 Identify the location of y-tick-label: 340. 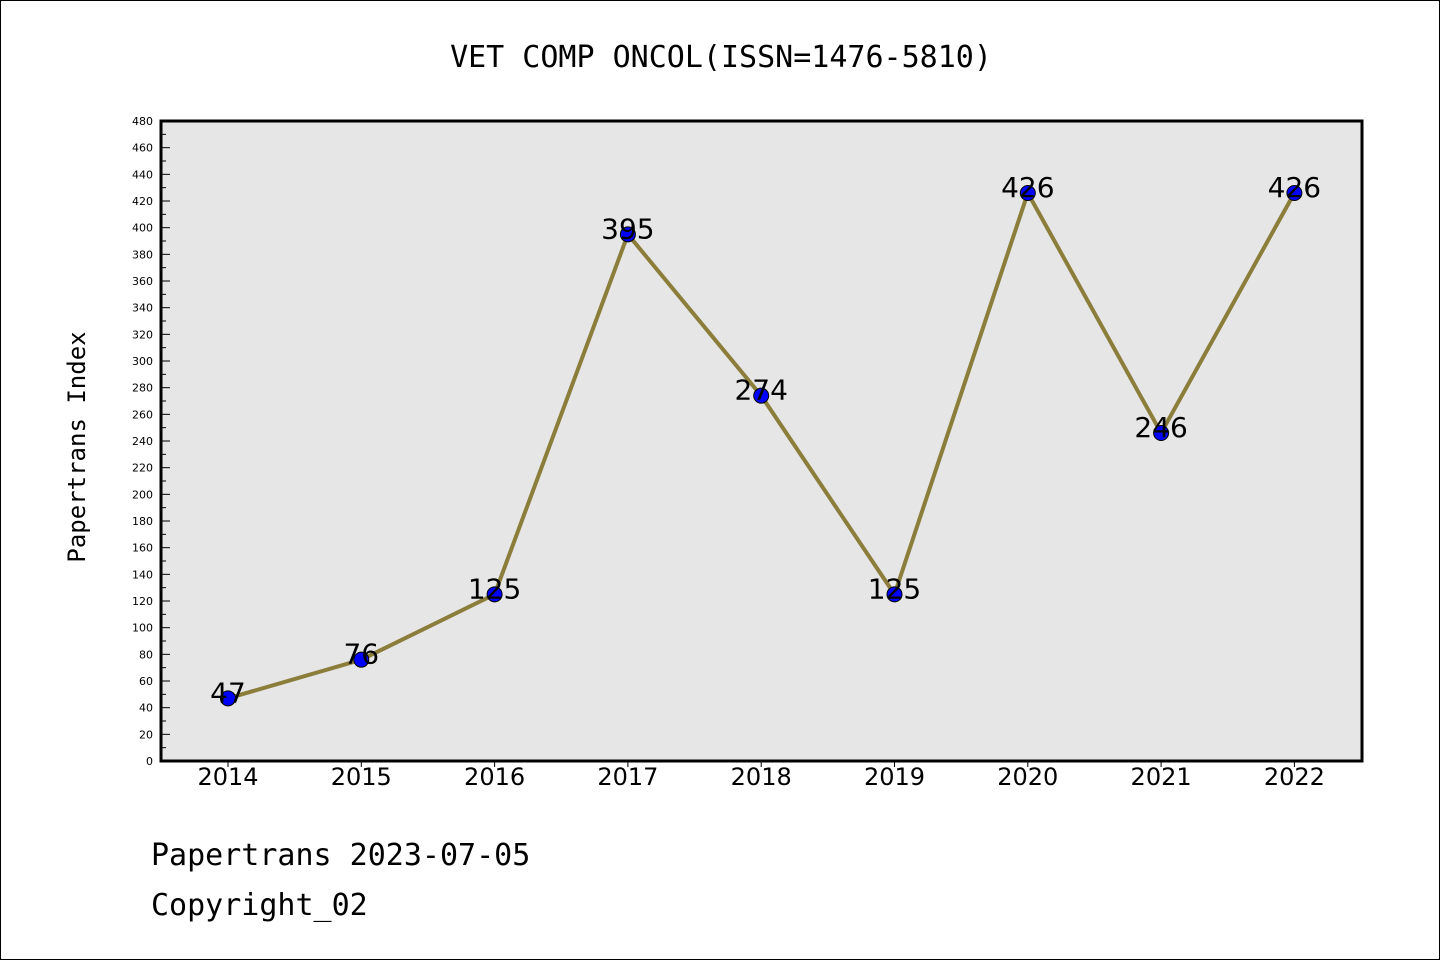
(142, 308).